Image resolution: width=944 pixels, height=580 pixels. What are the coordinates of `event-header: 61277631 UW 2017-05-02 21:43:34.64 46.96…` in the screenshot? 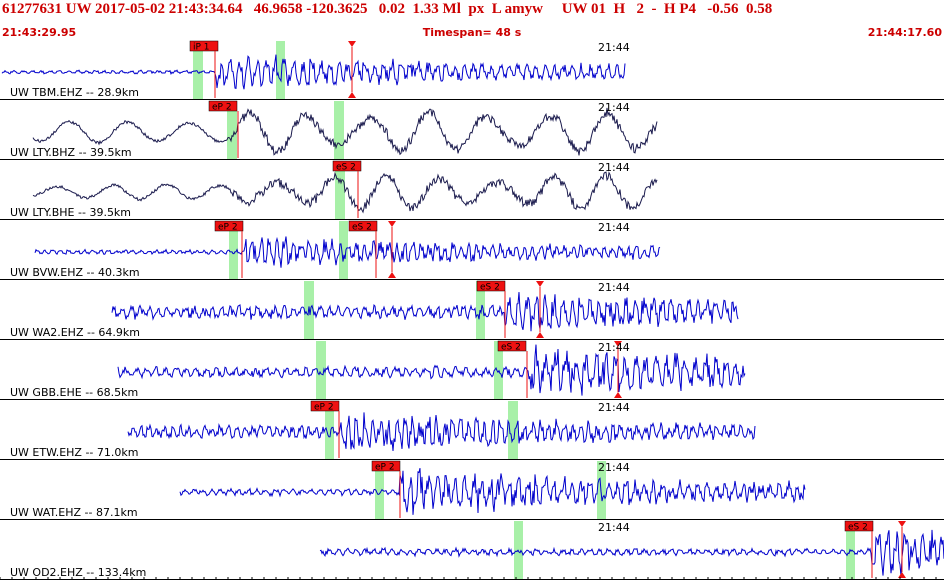 It's located at (472, 20).